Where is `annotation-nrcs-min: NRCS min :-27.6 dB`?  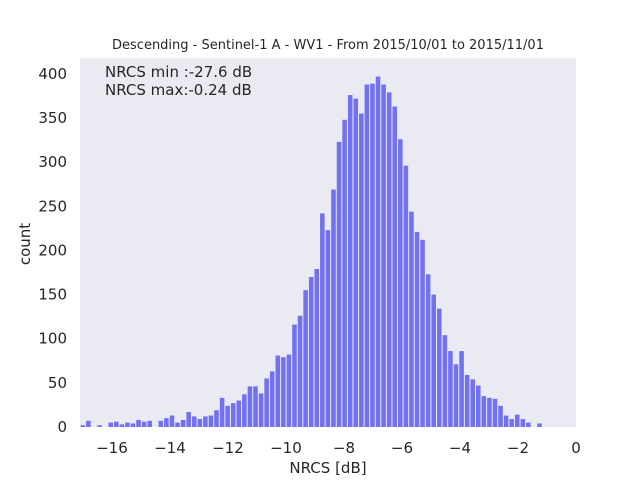 annotation-nrcs-min: NRCS min :-27.6 dB is located at coordinates (178, 72).